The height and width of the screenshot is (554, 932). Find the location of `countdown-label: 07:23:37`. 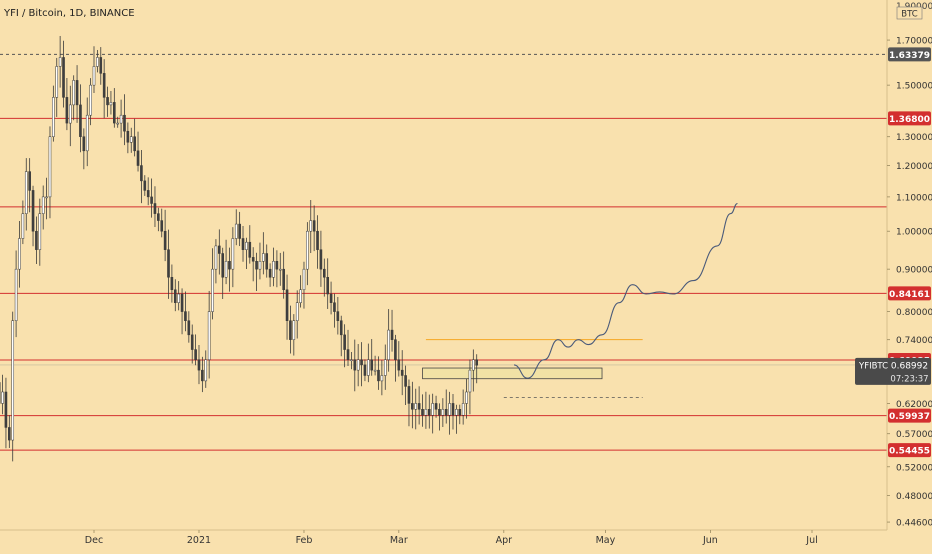

countdown-label: 07:23:37 is located at coordinates (909, 379).